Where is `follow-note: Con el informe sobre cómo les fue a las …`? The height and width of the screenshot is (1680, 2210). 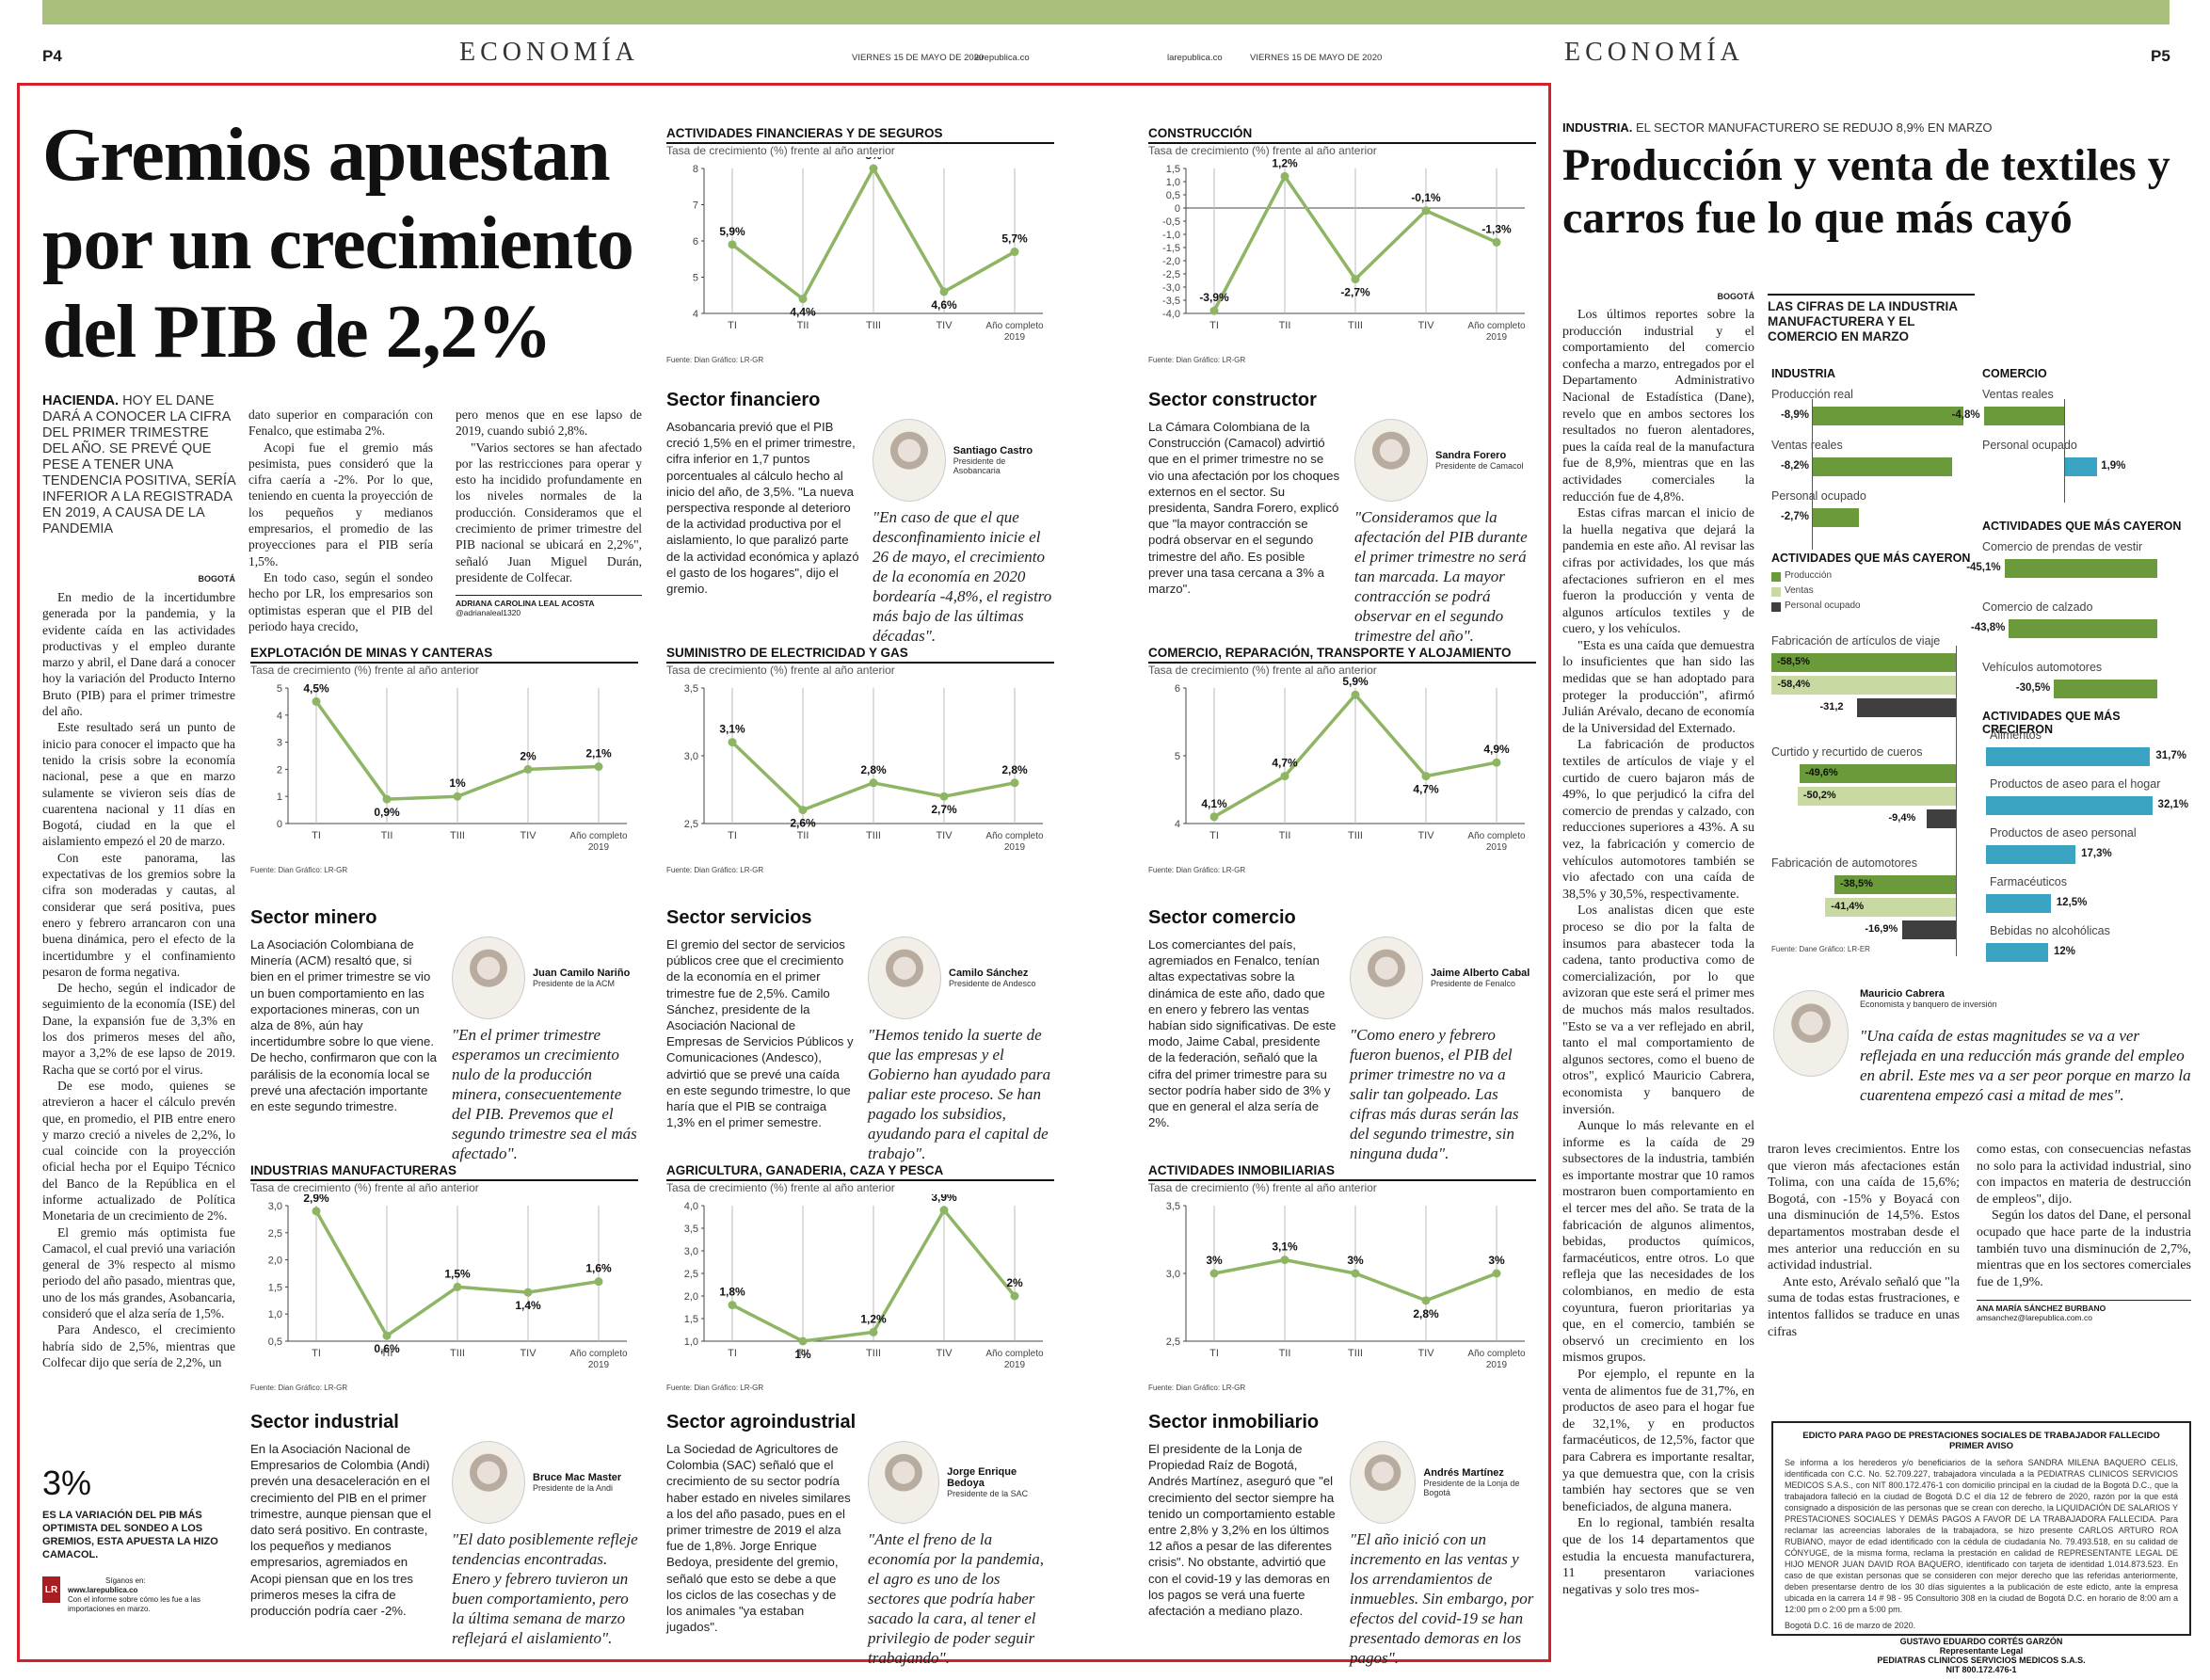 follow-note: Con el informe sobre cómo les fue a las … is located at coordinates (134, 1604).